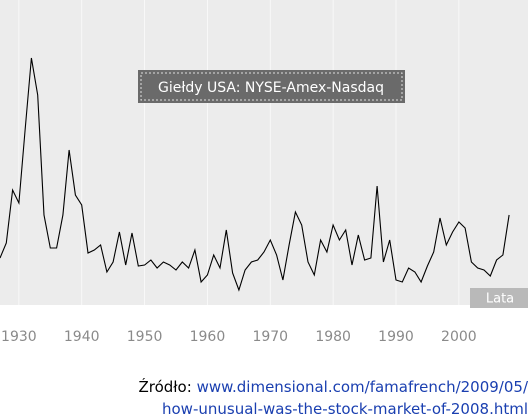 This screenshot has width=528, height=420. What do you see at coordinates (82, 337) in the screenshot?
I see `x-tick-label: 1940` at bounding box center [82, 337].